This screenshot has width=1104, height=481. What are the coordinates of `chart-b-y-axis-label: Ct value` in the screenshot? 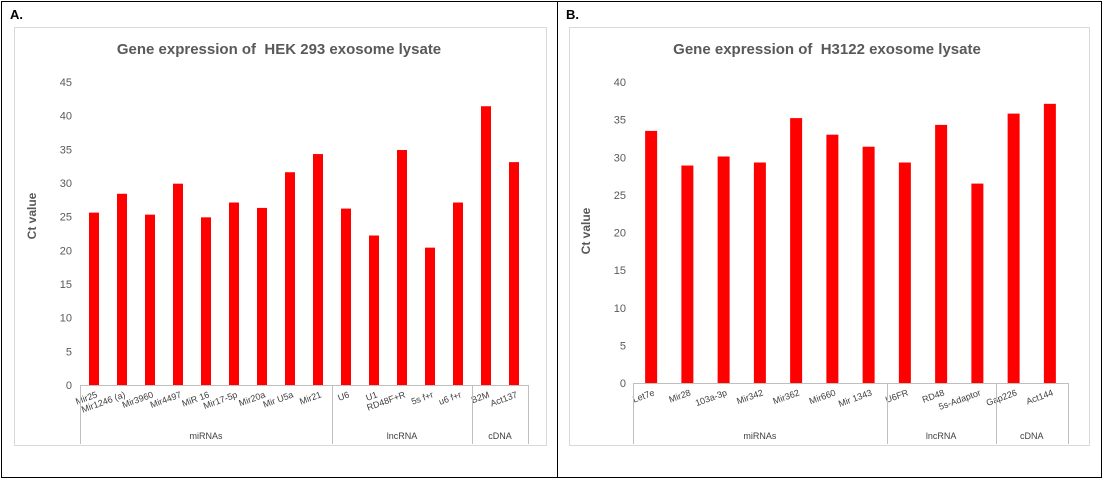 It's located at (586, 230).